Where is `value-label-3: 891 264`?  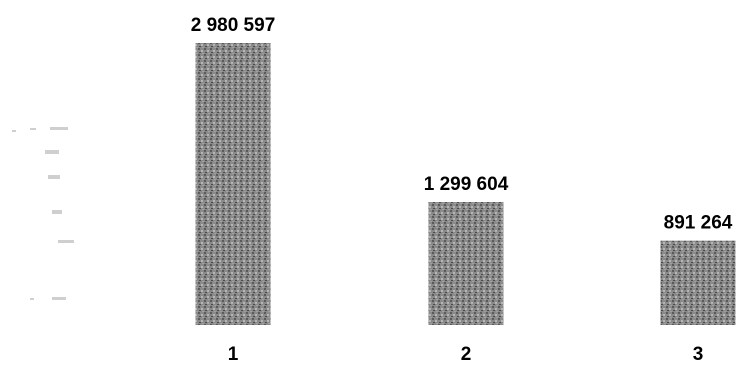 value-label-3: 891 264 is located at coordinates (698, 223).